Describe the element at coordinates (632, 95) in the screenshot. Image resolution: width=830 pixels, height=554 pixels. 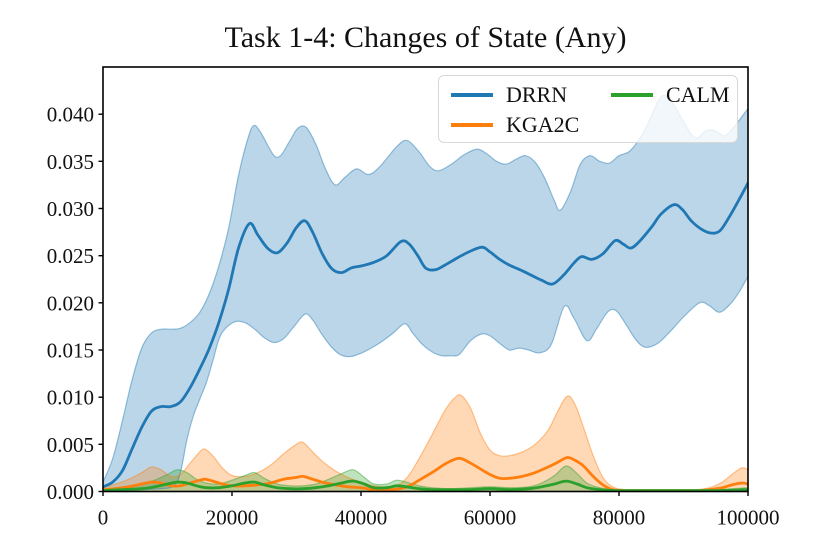
I see `calm-line-swatch-icon` at that location.